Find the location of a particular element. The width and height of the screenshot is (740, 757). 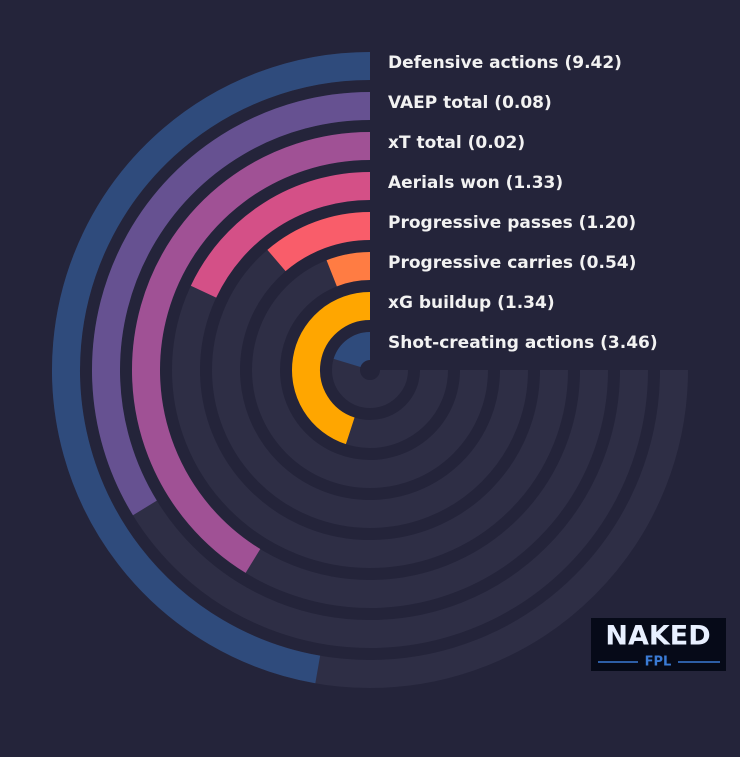

bar-label: xG buildup (1.34) is located at coordinates (471, 303).